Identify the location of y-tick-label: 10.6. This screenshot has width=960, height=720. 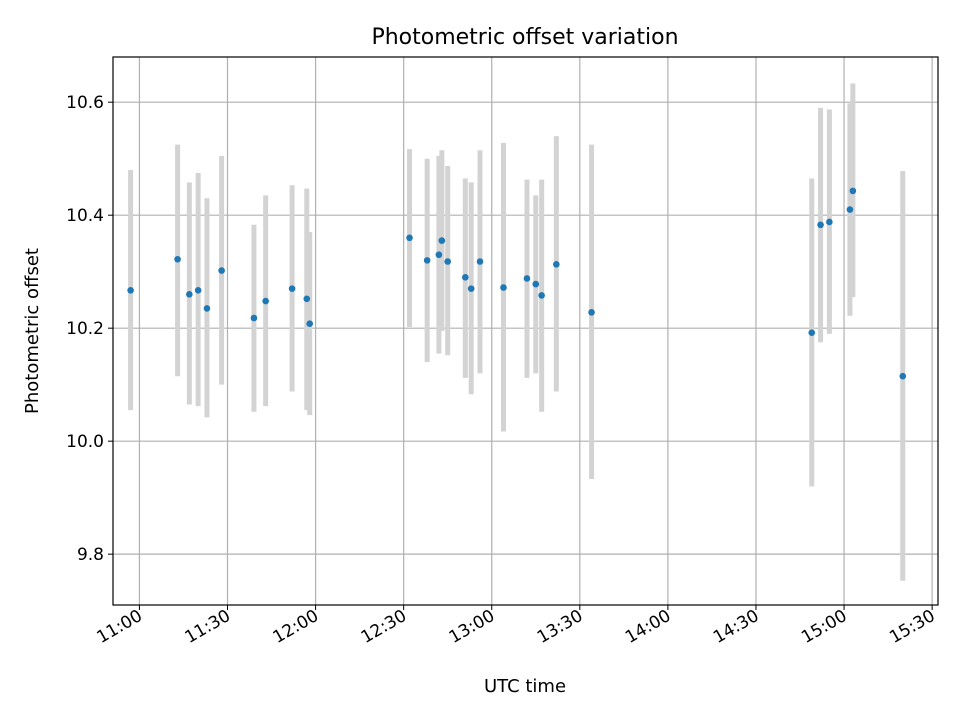
(85, 103).